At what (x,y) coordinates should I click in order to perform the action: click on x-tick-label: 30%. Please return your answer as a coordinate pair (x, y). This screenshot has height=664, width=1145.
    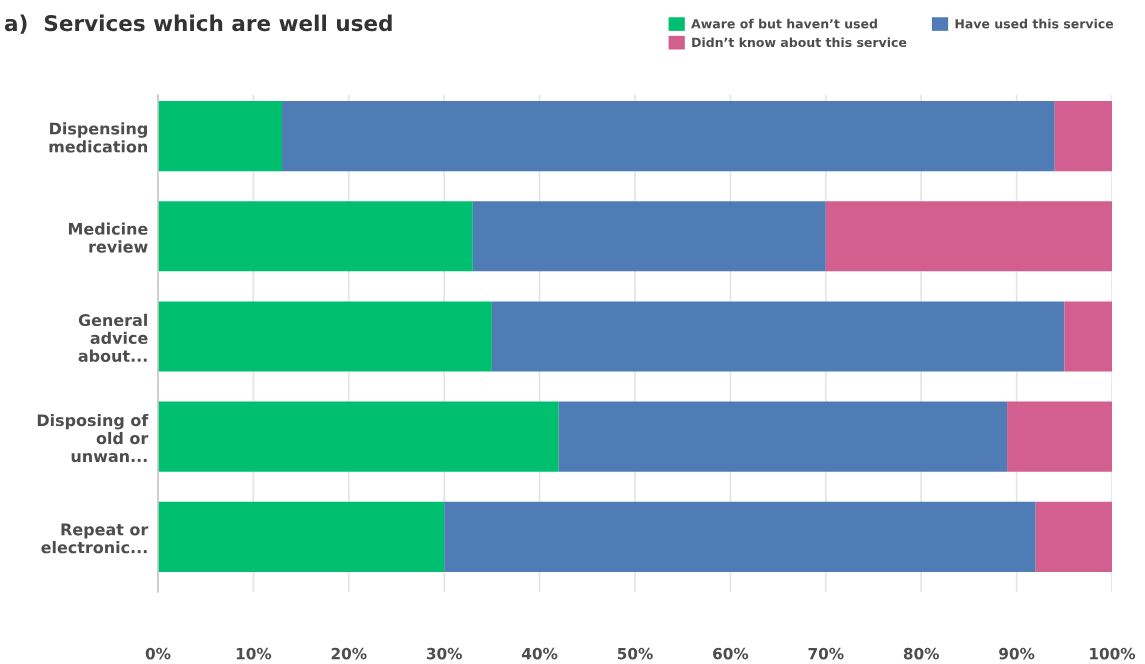
    Looking at the image, I should click on (444, 653).